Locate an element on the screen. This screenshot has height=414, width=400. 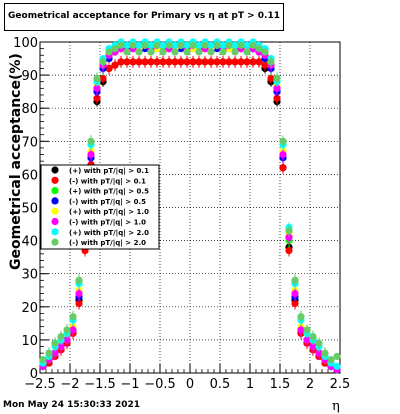
x-tick-labels: −2.5 −2 −1.5 −1 −0.5 0 0.5 1 1.5 2 2.5 is located at coordinates (187, 384).